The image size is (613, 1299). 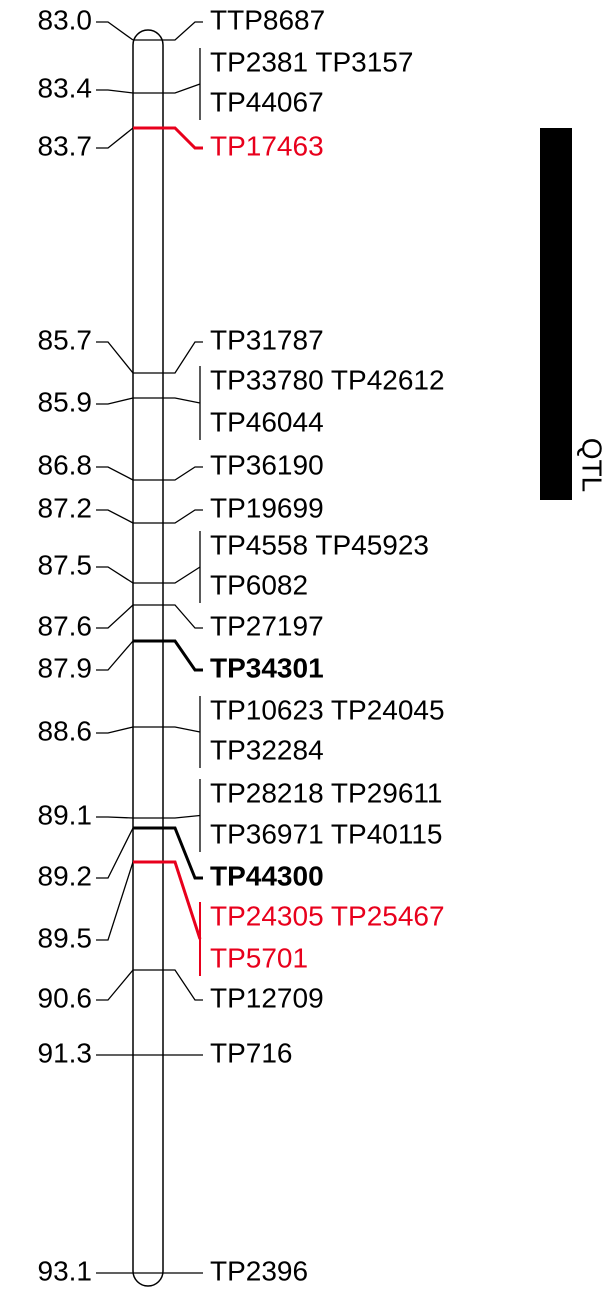 I want to click on marker-label: TP34301, so click(x=267, y=667).